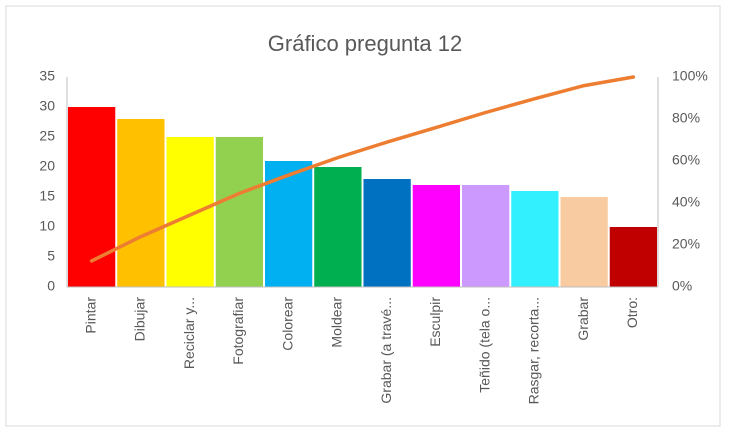 This screenshot has width=732, height=439. I want to click on x-tick-label: Dibujar, so click(140, 319).